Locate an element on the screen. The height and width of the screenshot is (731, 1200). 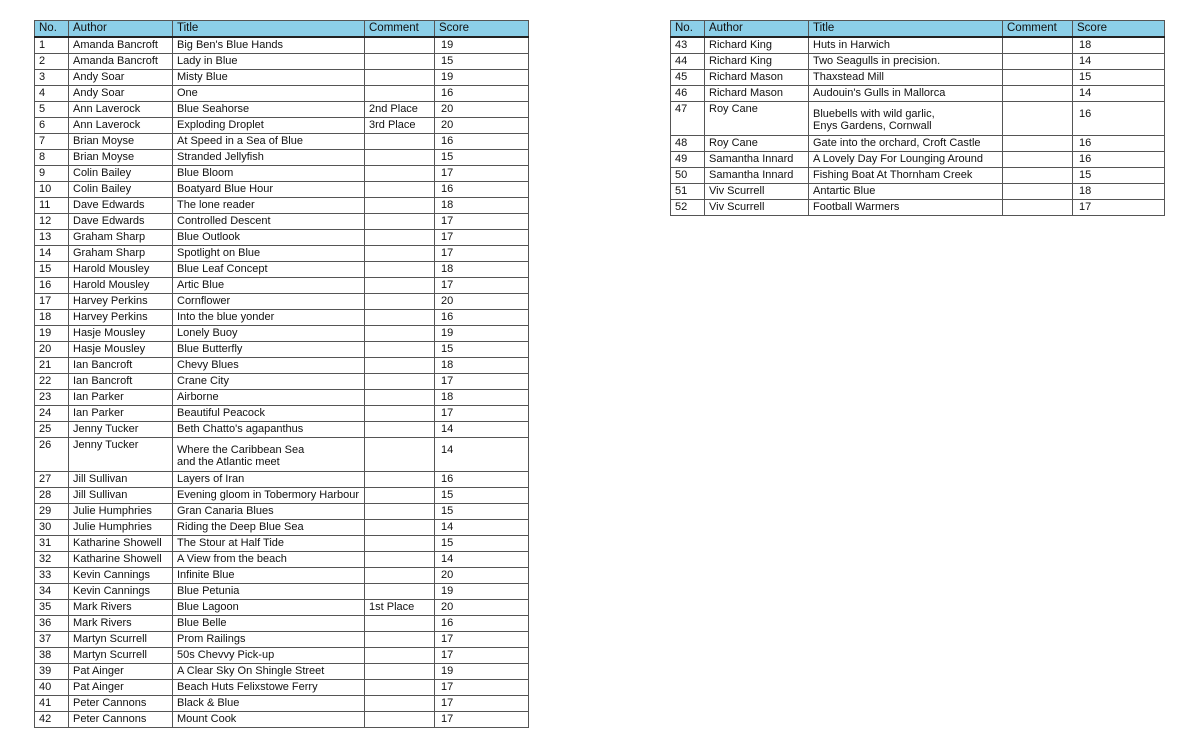
cell-no: 40 is located at coordinates (51, 687).